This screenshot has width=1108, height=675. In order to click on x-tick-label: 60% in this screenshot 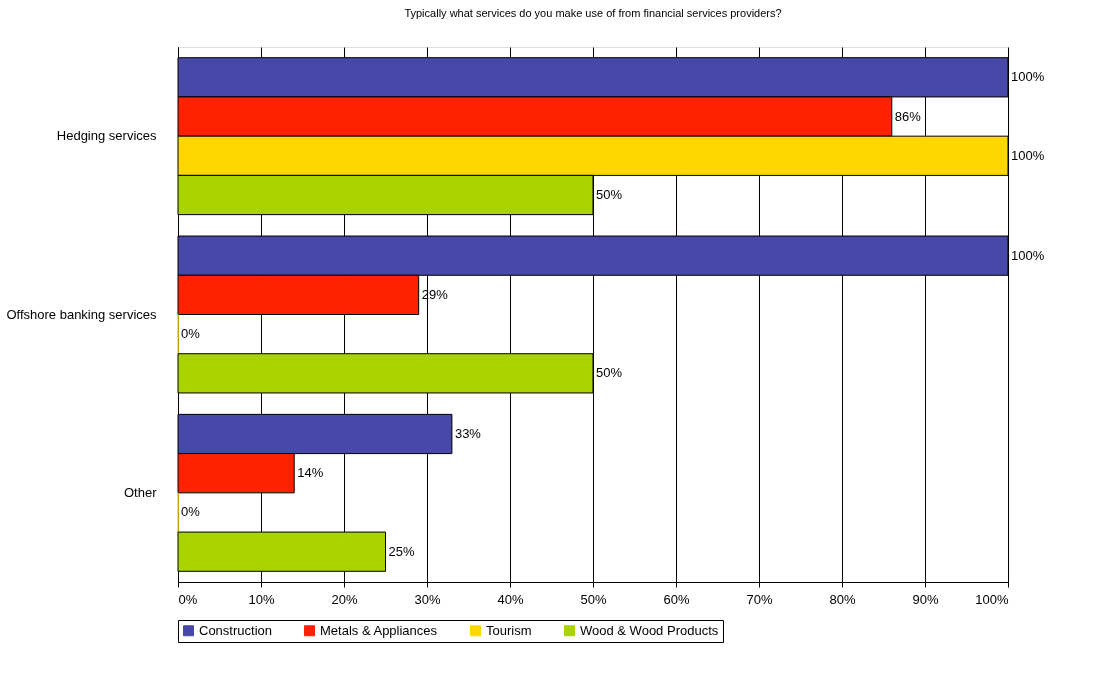, I will do `click(676, 599)`.